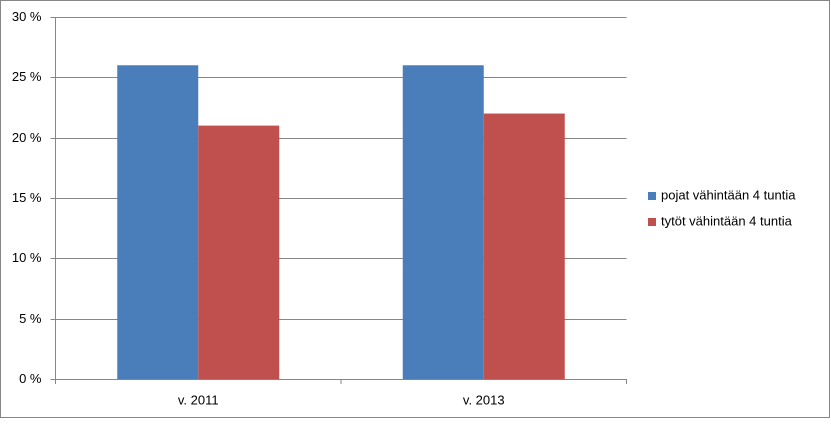  I want to click on y-tick-label: 0 %, so click(30, 378).